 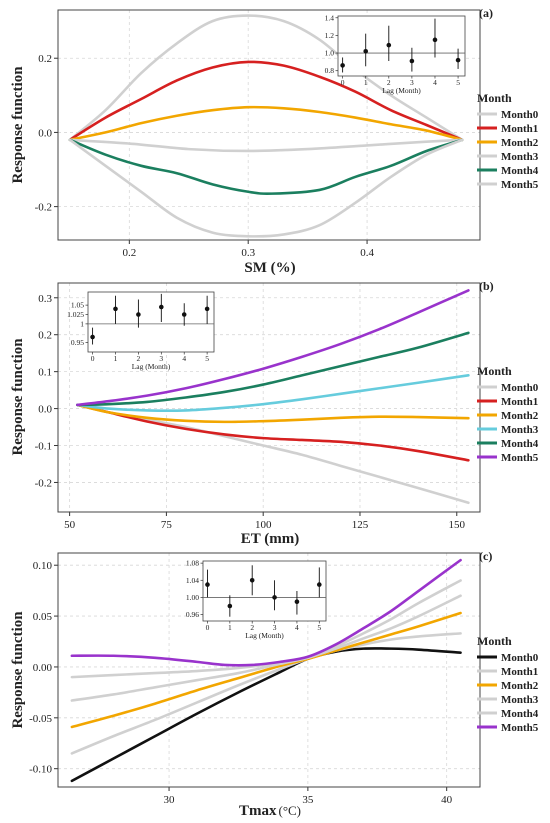 I want to click on inset-y-tick-label: 1, so click(x=82, y=323).